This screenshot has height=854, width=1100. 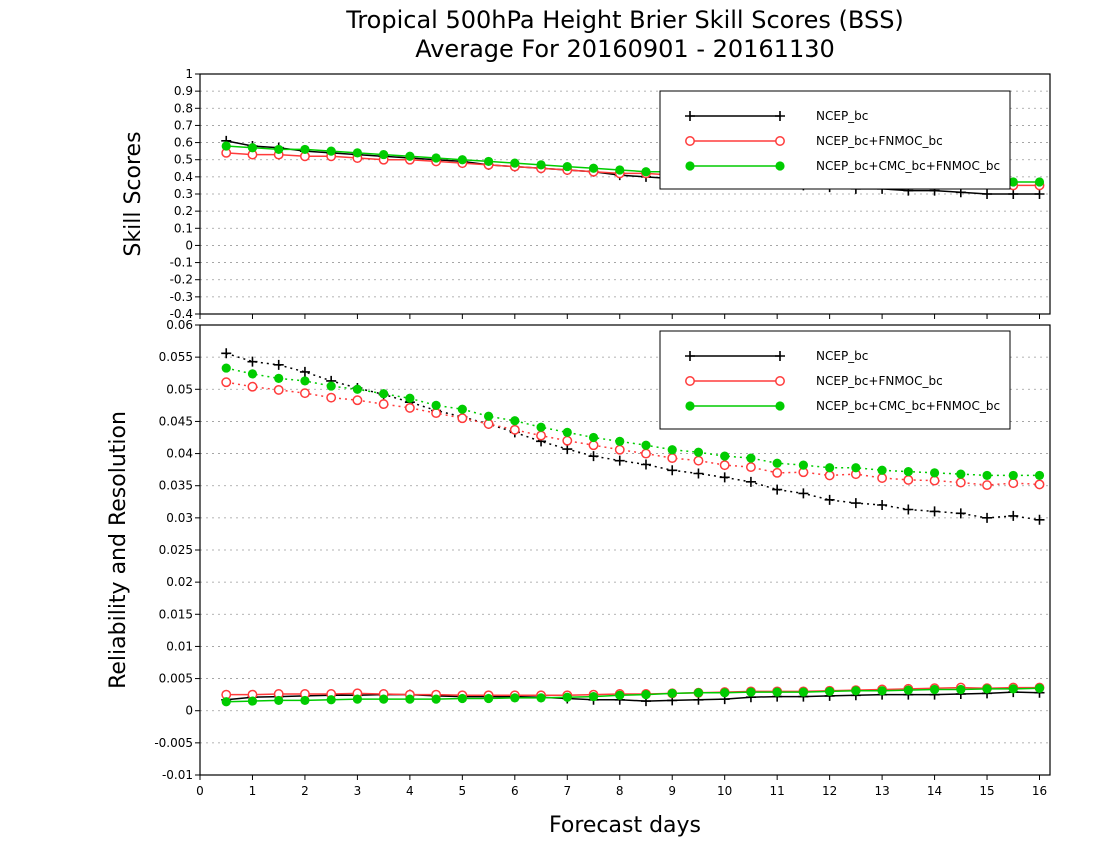 What do you see at coordinates (183, 91) in the screenshot?
I see `skill-y-tick-label: 0.9` at bounding box center [183, 91].